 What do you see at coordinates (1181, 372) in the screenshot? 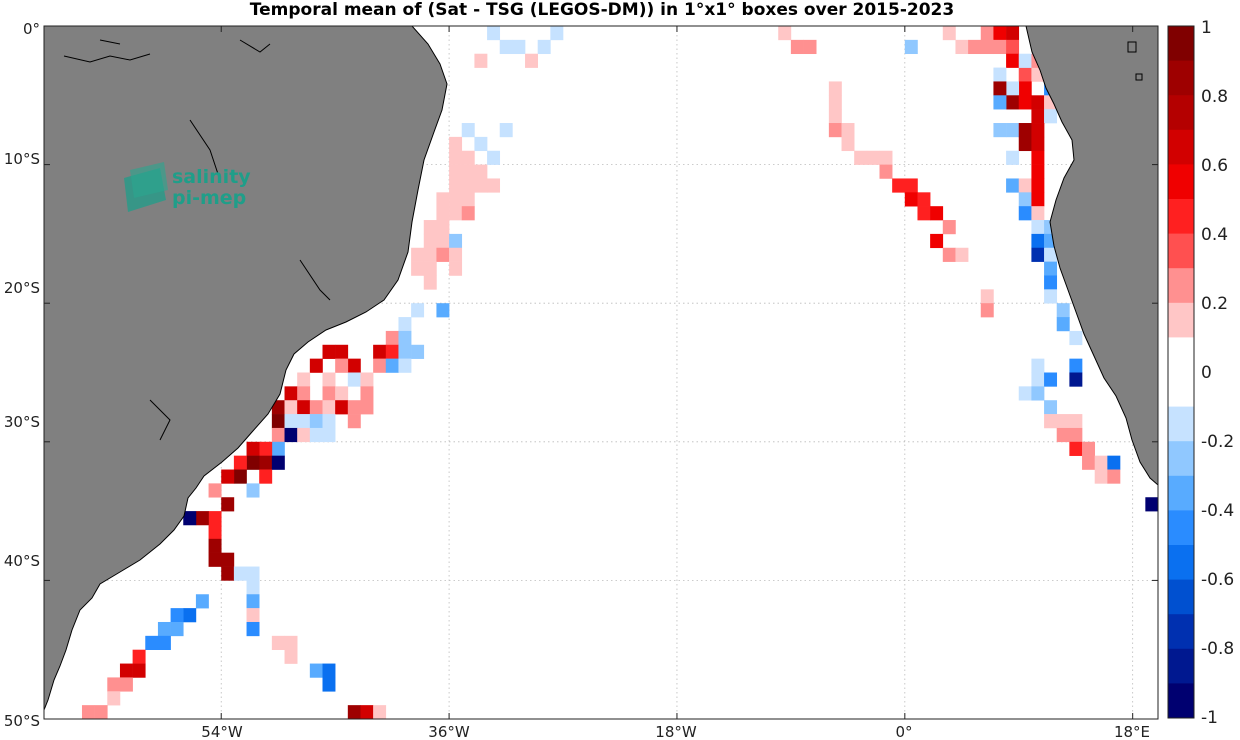
I see `colorbar-swatches` at bounding box center [1181, 372].